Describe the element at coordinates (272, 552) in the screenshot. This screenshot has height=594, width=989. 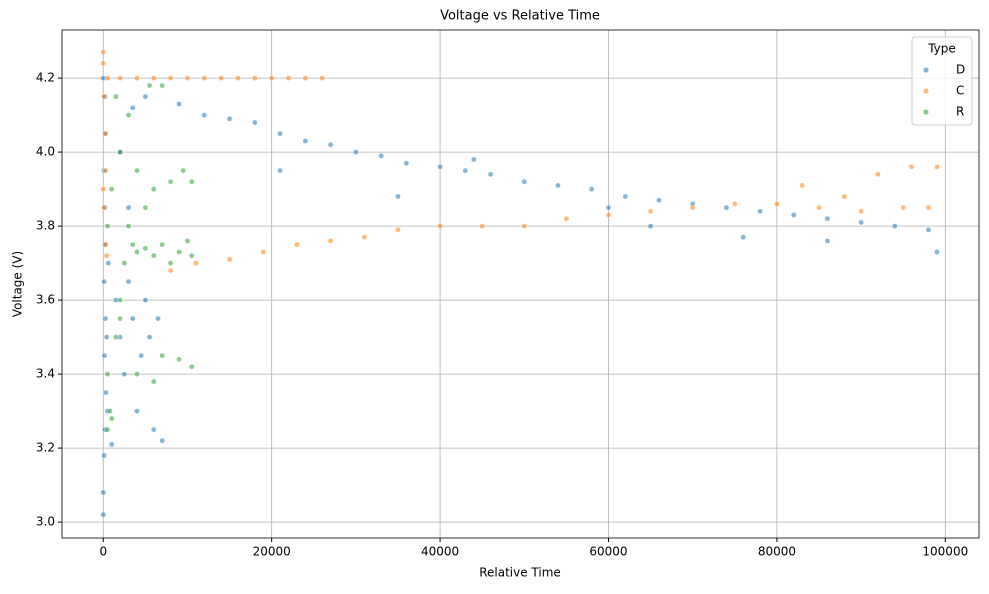
I see `x-tick-label: 20000` at that location.